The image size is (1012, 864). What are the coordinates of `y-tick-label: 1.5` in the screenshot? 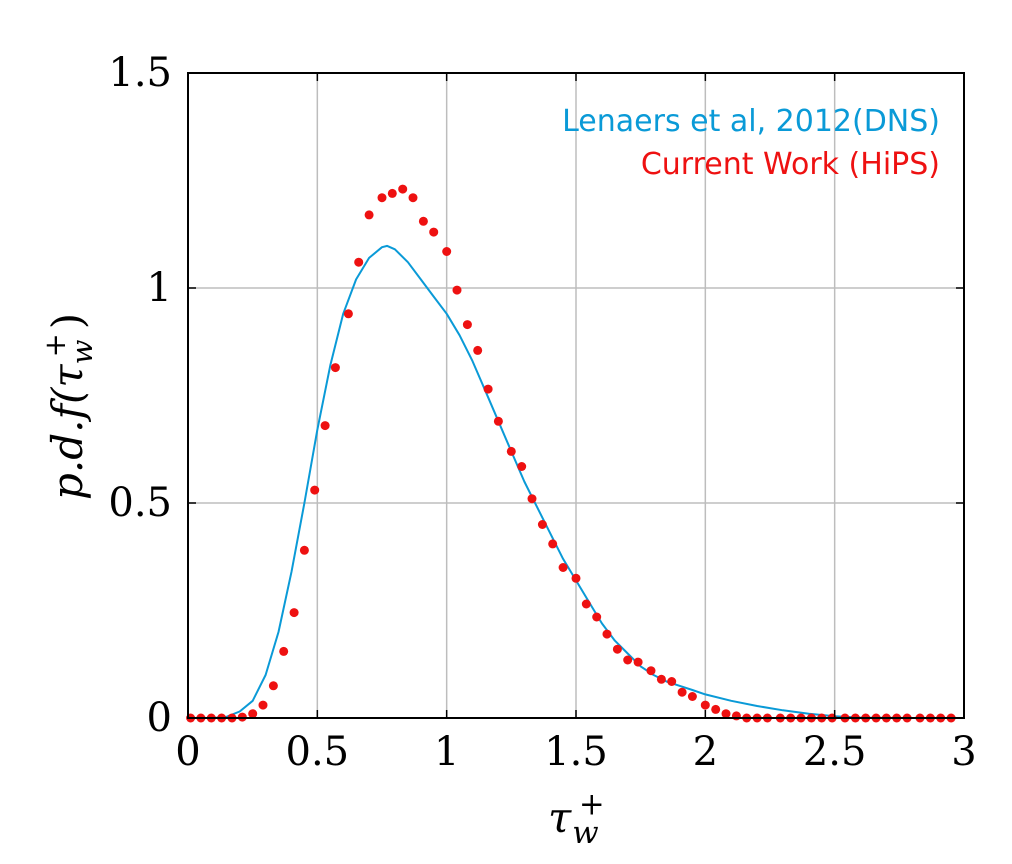 It's located at (140, 73).